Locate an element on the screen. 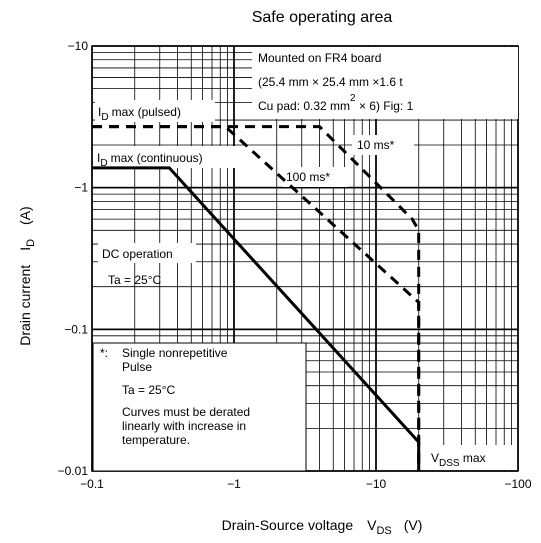 This screenshot has width=541, height=543. board-note-box is located at coordinates (385, 83).